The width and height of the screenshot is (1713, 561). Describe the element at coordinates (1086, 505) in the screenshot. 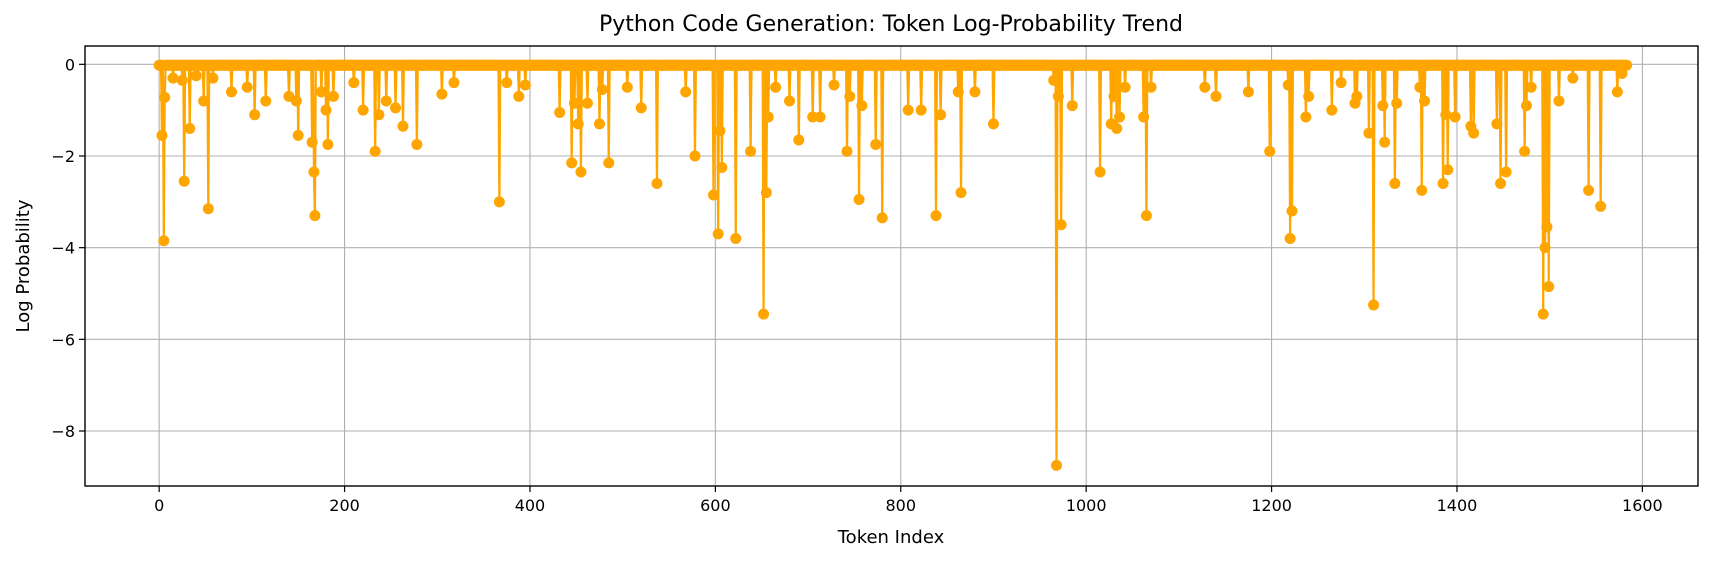

I see `x-tick-label: 1000` at that location.